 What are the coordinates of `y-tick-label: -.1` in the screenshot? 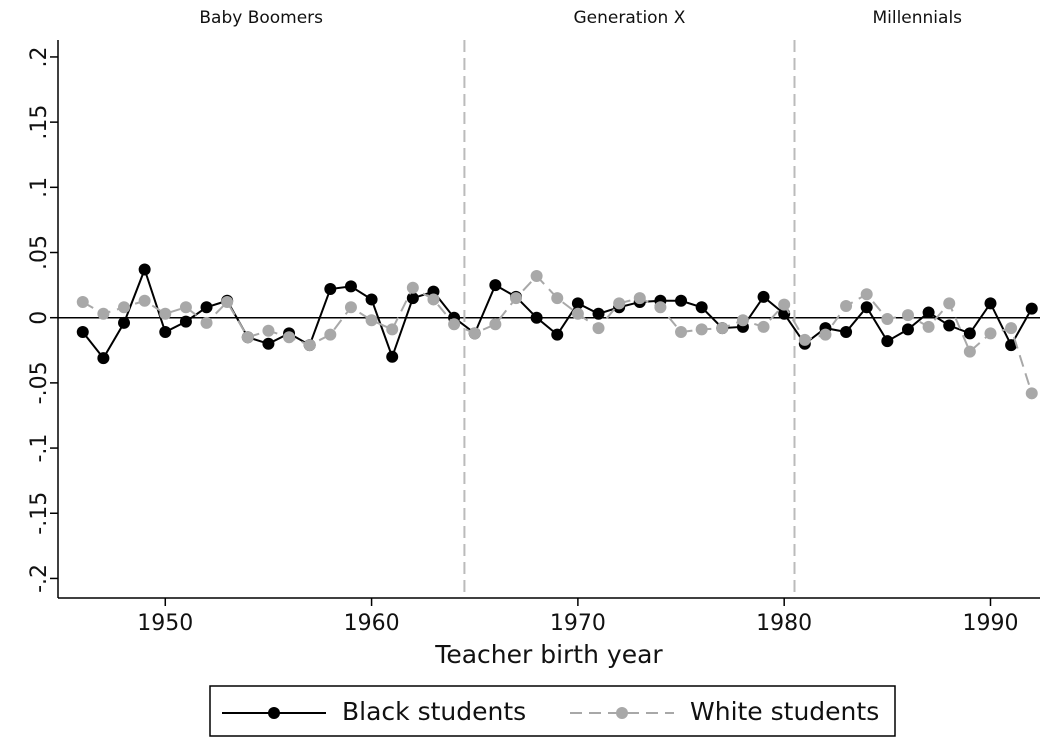 It's located at (39, 448).